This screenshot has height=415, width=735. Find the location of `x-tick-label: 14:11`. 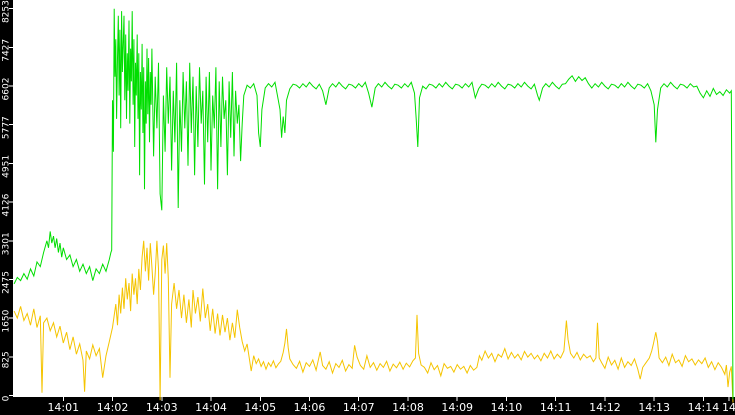

x-tick-label: 14:11 is located at coordinates (556, 407).